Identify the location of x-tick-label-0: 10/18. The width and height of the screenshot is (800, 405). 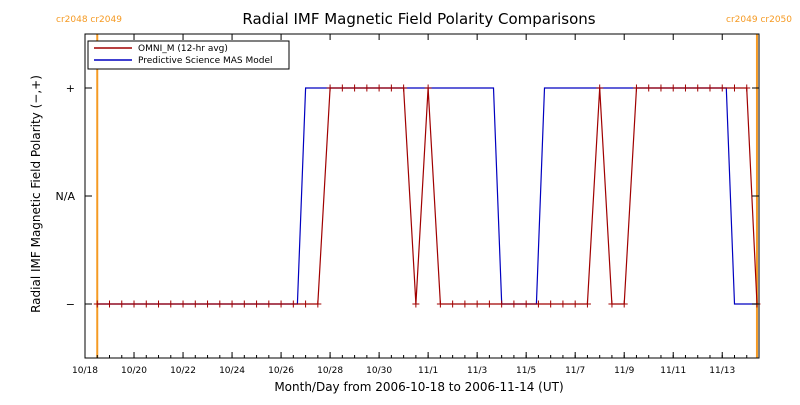
(85, 371).